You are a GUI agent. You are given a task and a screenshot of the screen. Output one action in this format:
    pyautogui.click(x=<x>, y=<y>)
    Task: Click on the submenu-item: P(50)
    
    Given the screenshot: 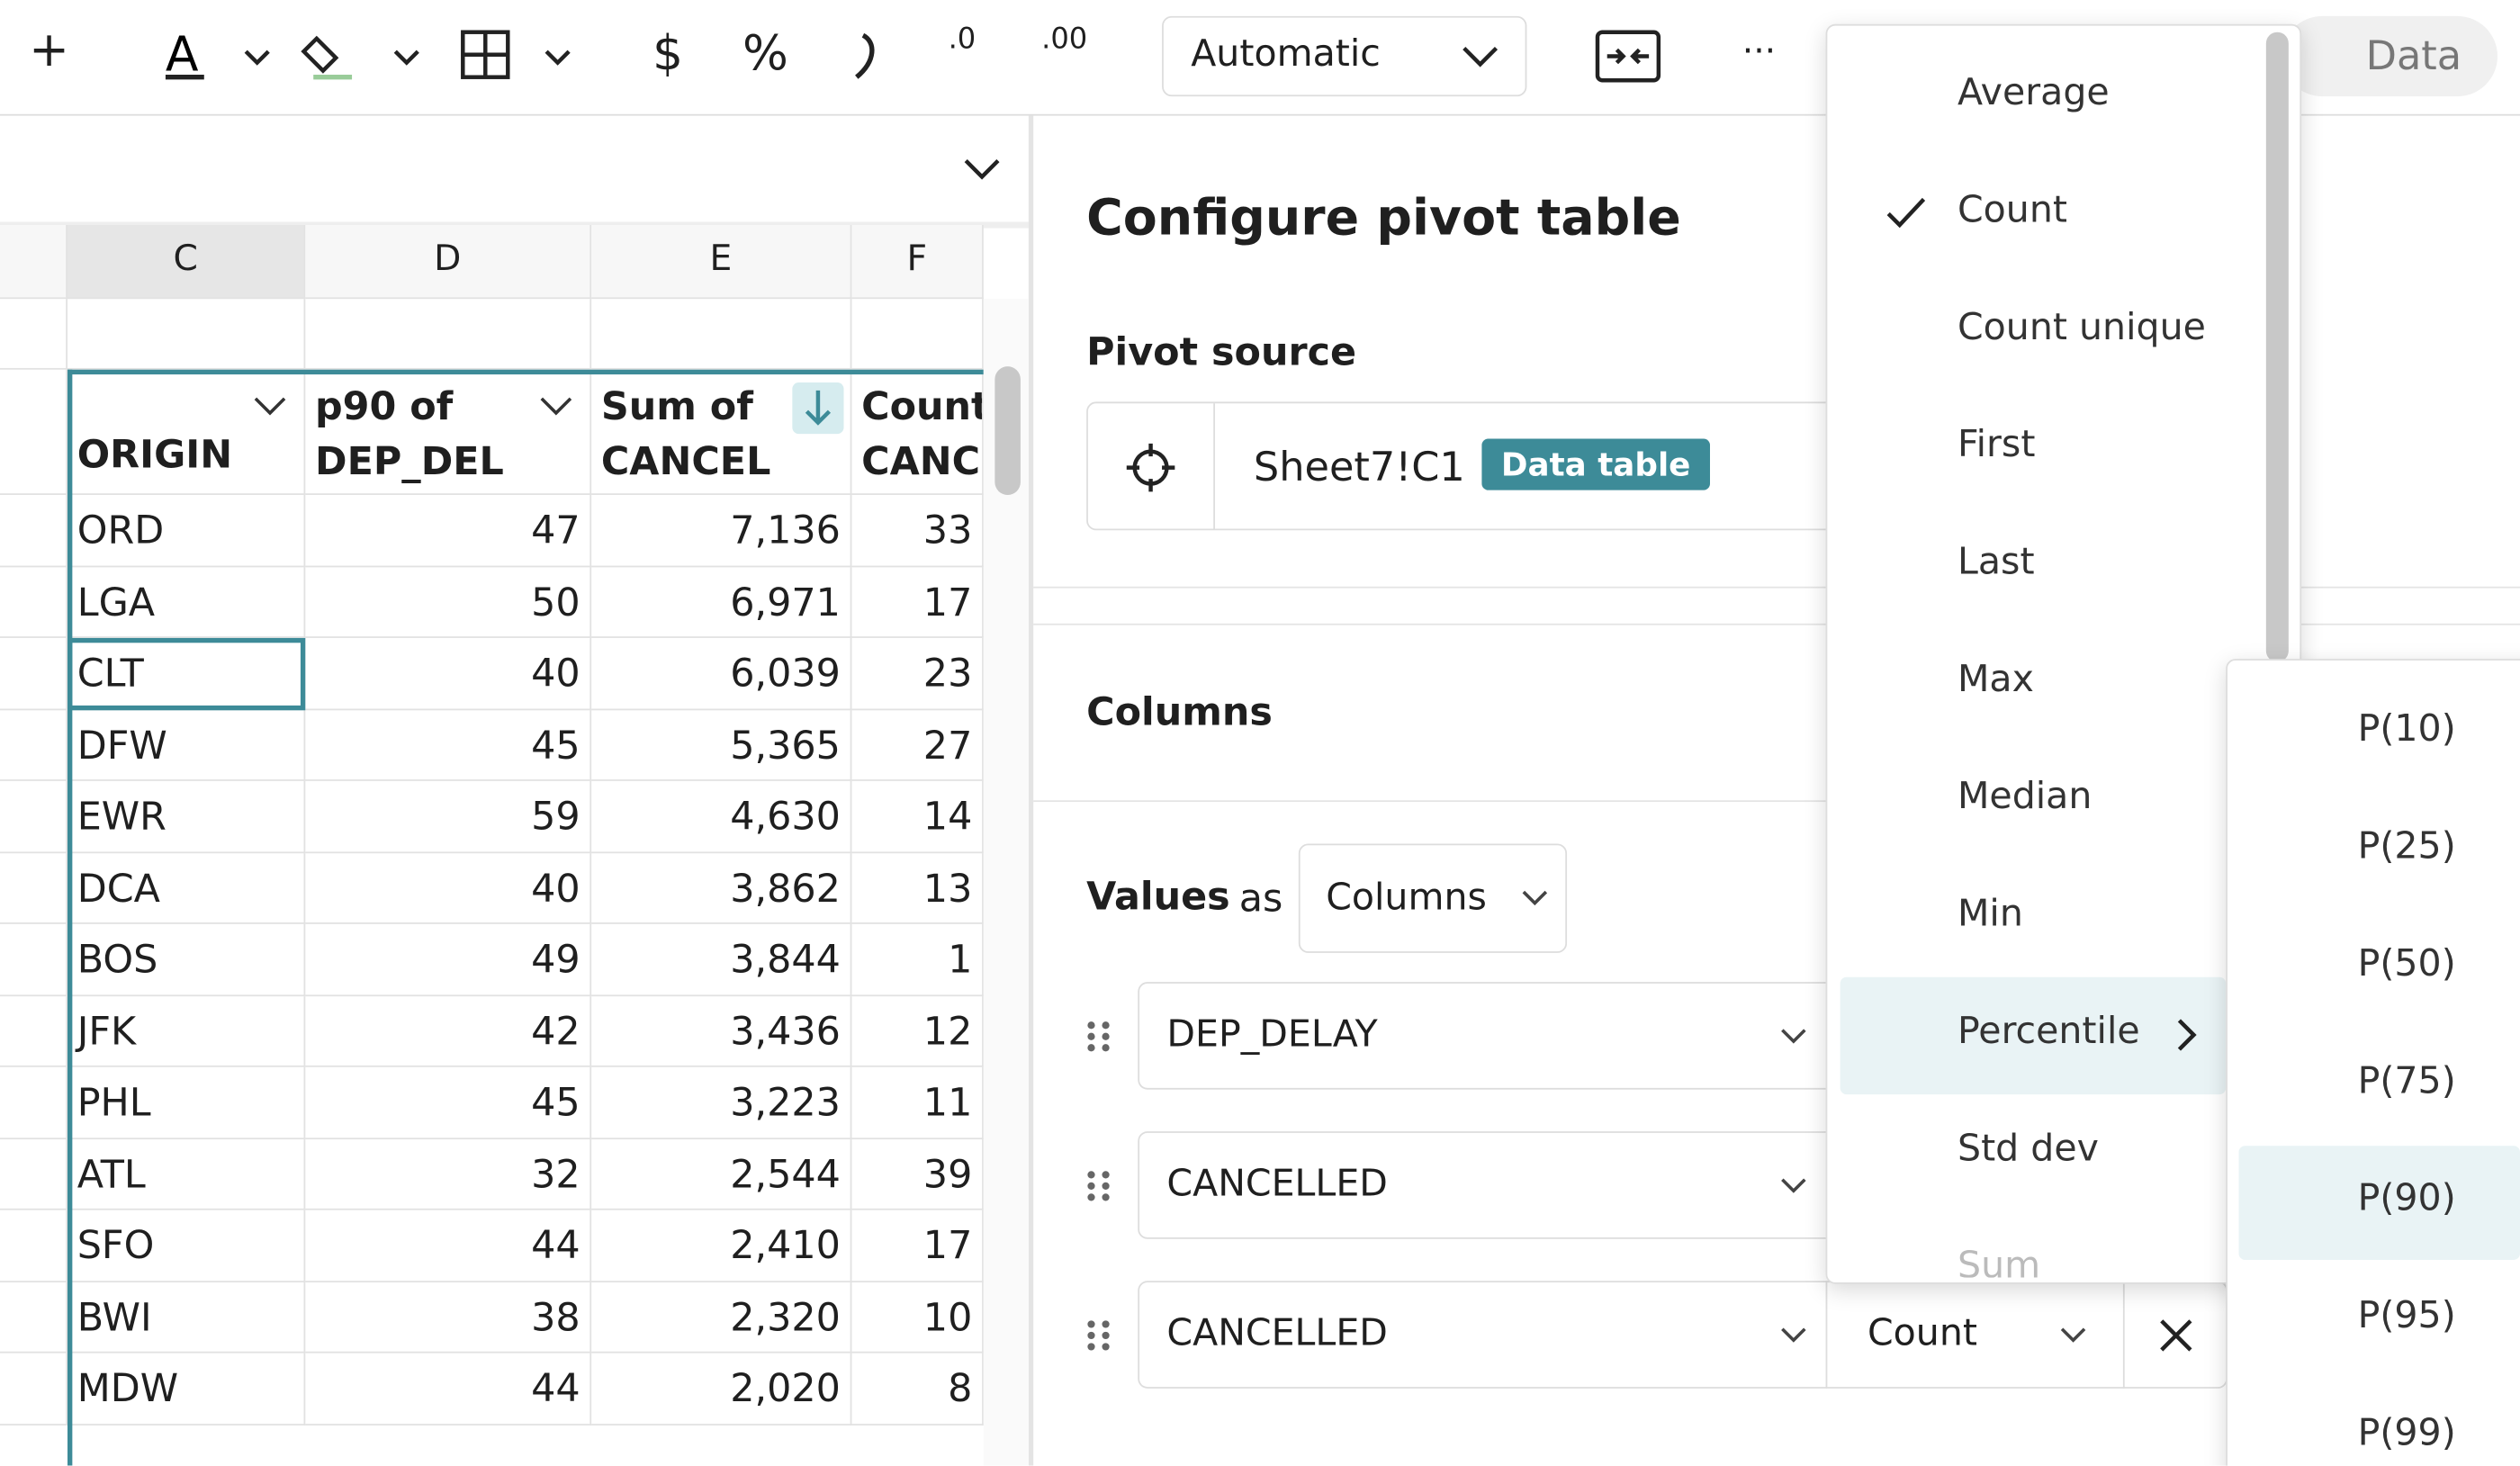 What is the action you would take?
    pyautogui.click(x=2407, y=964)
    